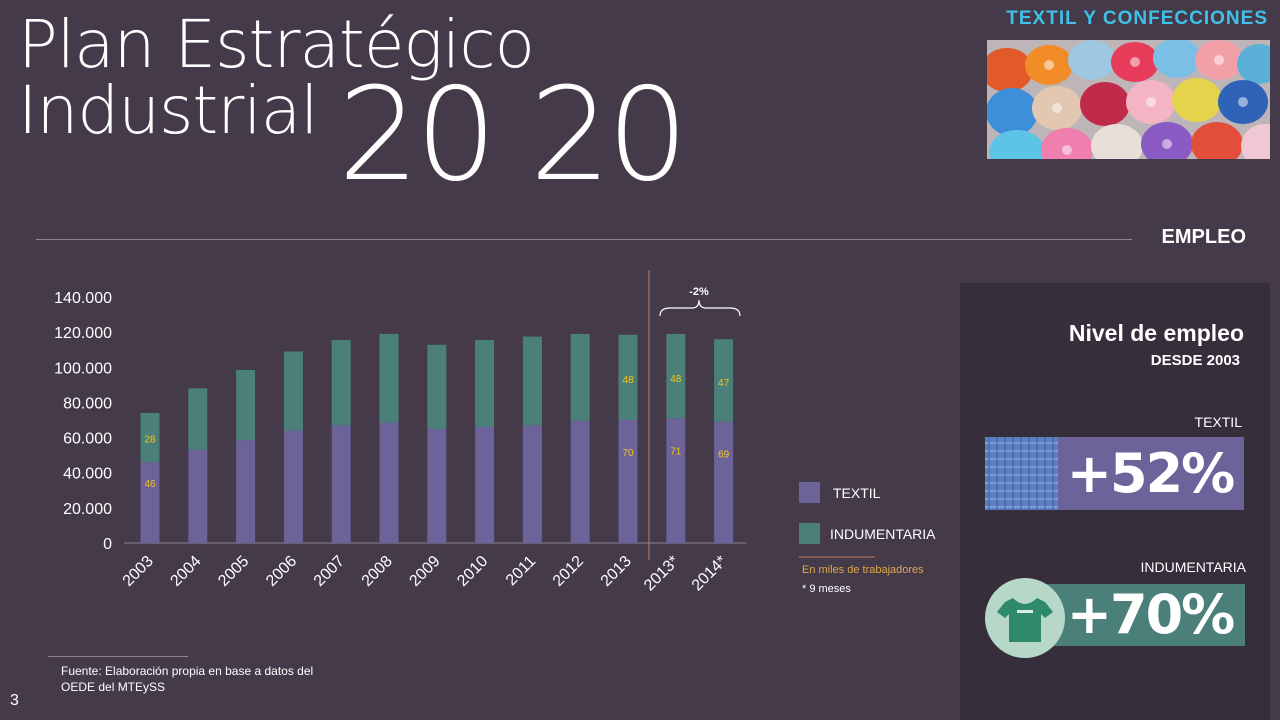 The image size is (1280, 720). Describe the element at coordinates (293, 391) in the screenshot. I see `bar-indumentaria-2006` at that location.